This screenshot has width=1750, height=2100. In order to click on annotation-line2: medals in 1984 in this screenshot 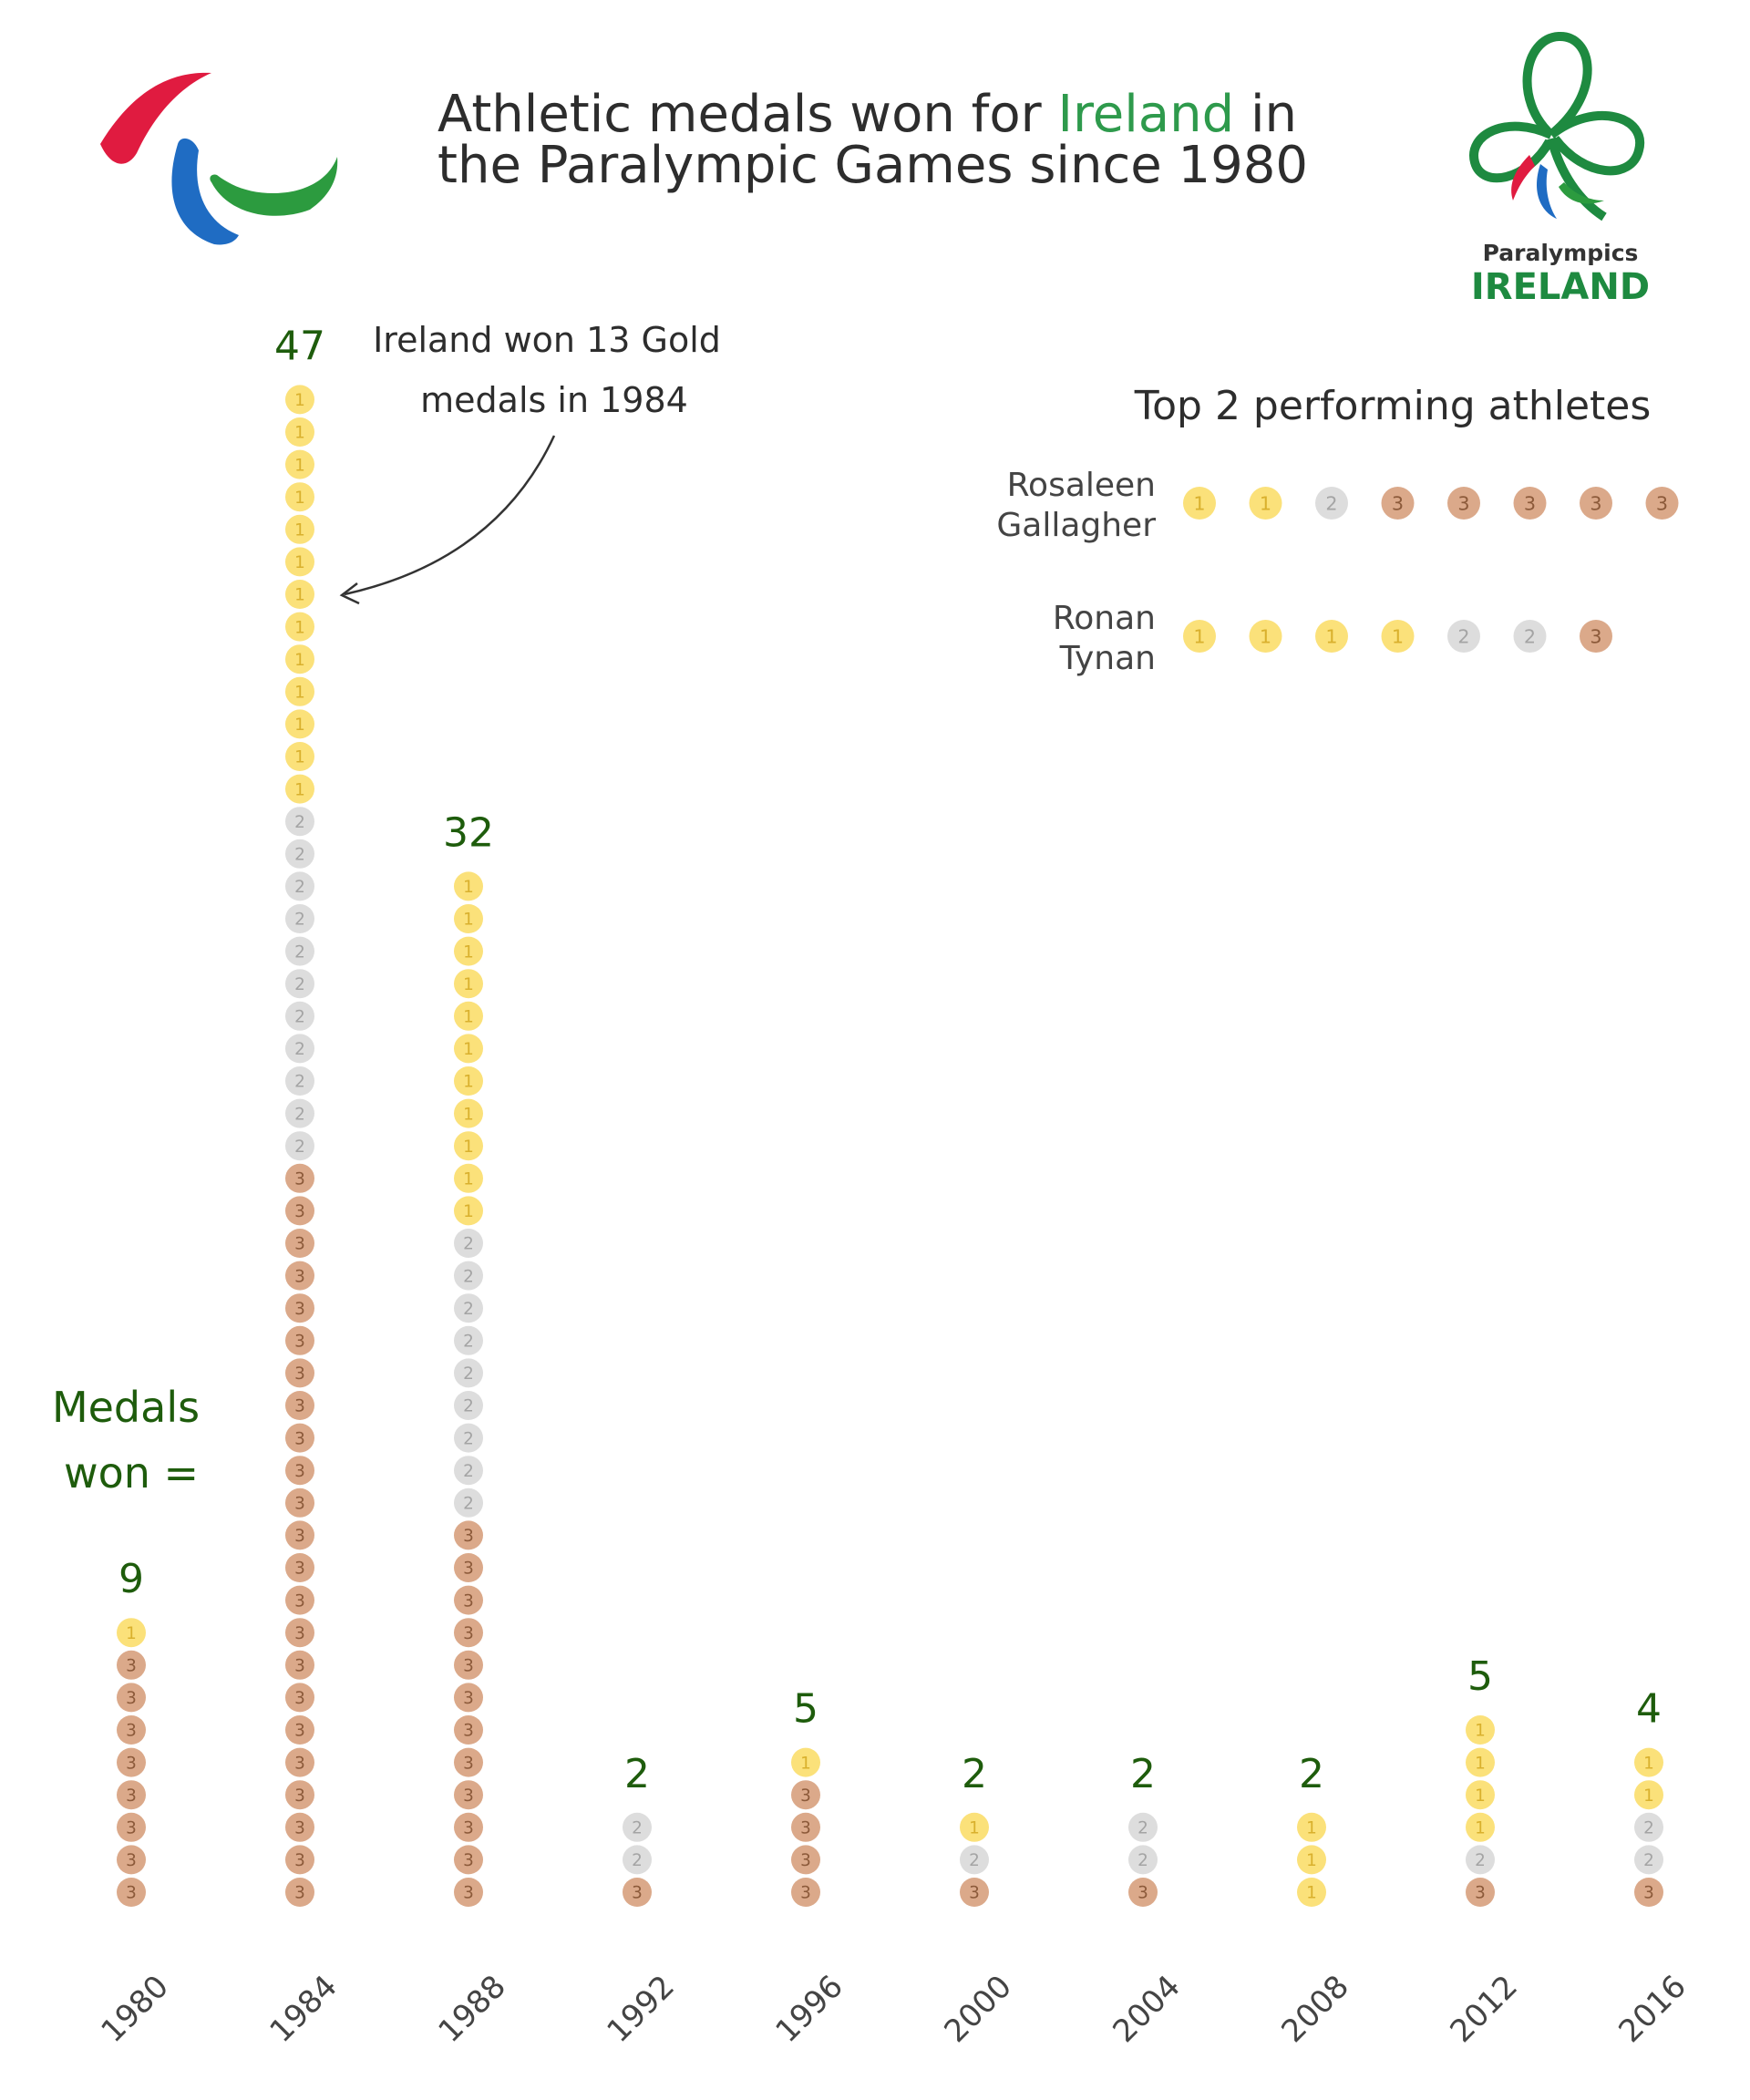, I will do `click(554, 400)`.